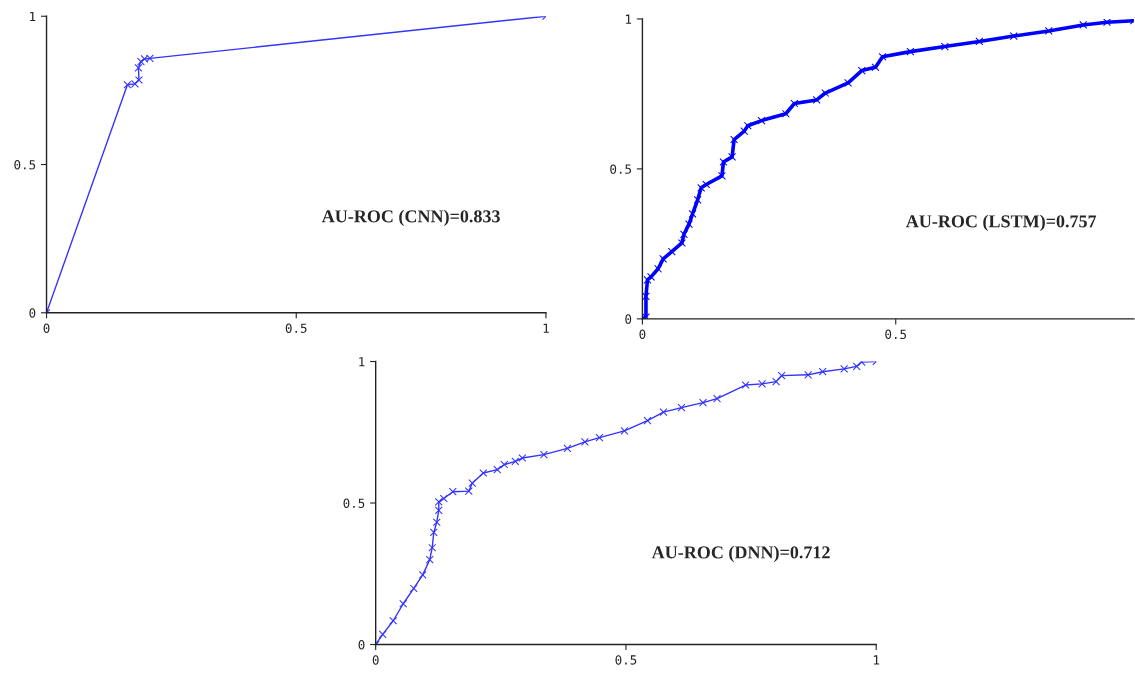 This screenshot has height=677, width=1135. What do you see at coordinates (1001, 223) in the screenshot?
I see `annotation: AU-ROC (LSTM)=0.757` at bounding box center [1001, 223].